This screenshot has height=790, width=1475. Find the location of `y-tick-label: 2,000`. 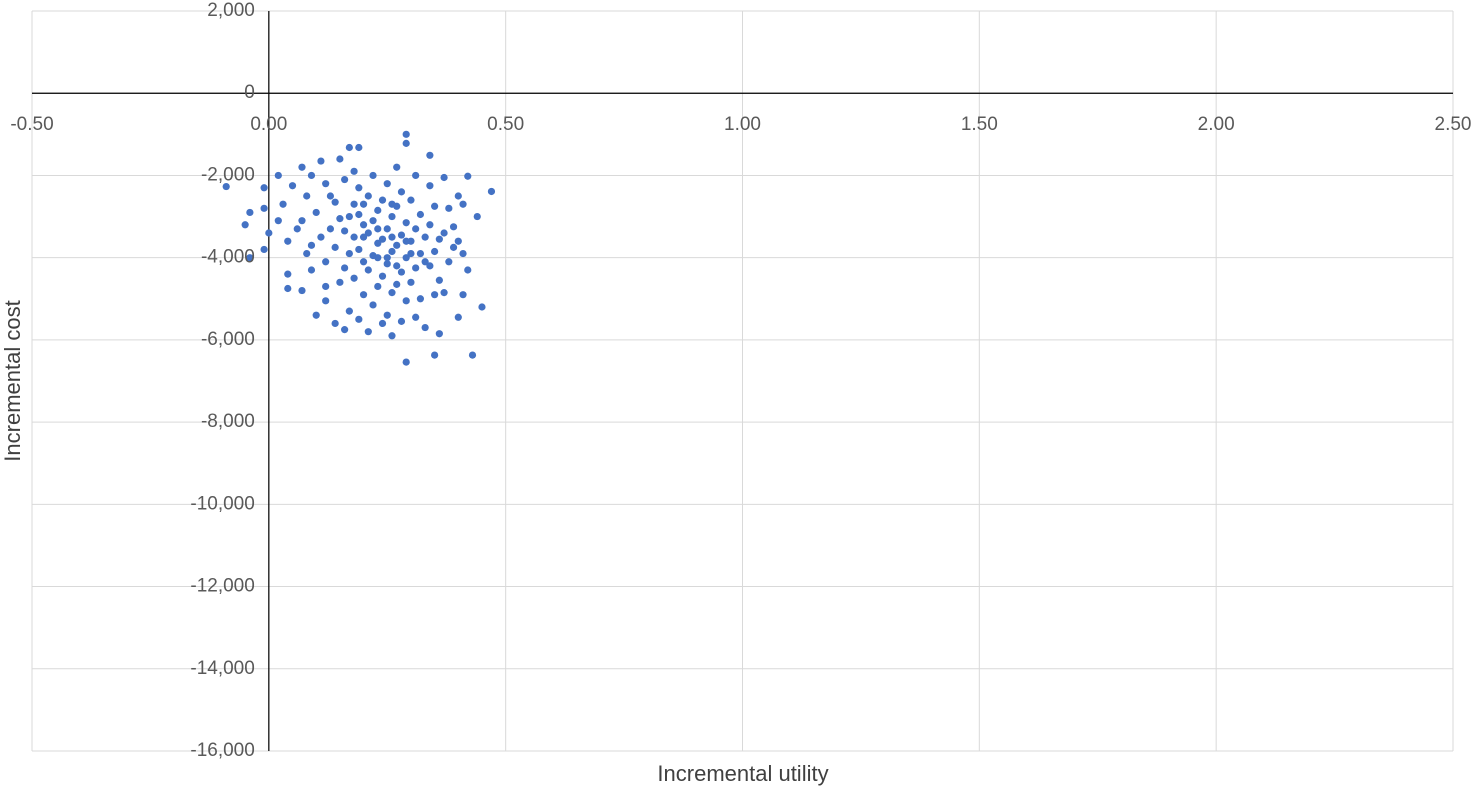

y-tick-label: 2,000 is located at coordinates (231, 10).